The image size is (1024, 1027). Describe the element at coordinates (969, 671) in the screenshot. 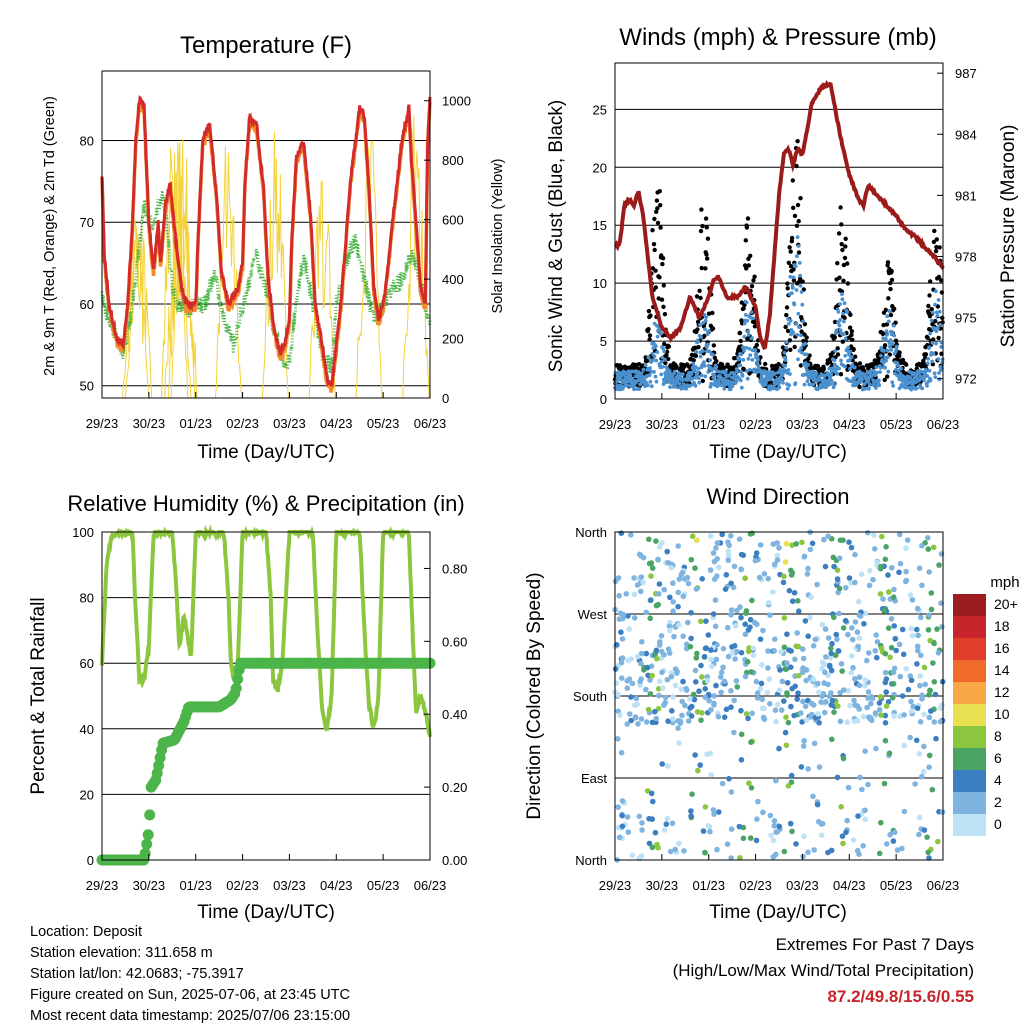

I see `colorbar-swatch` at that location.